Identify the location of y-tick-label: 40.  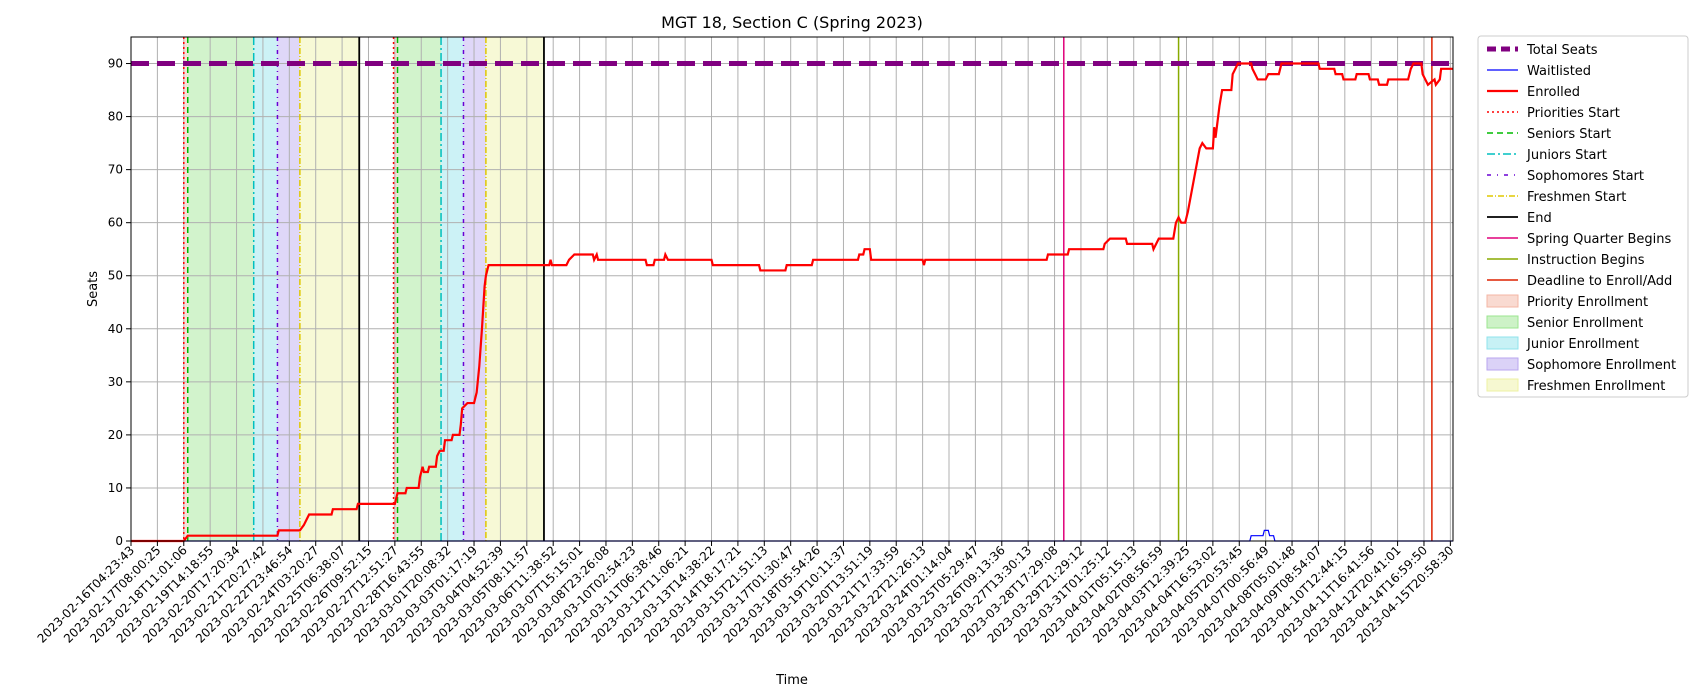
(115, 329).